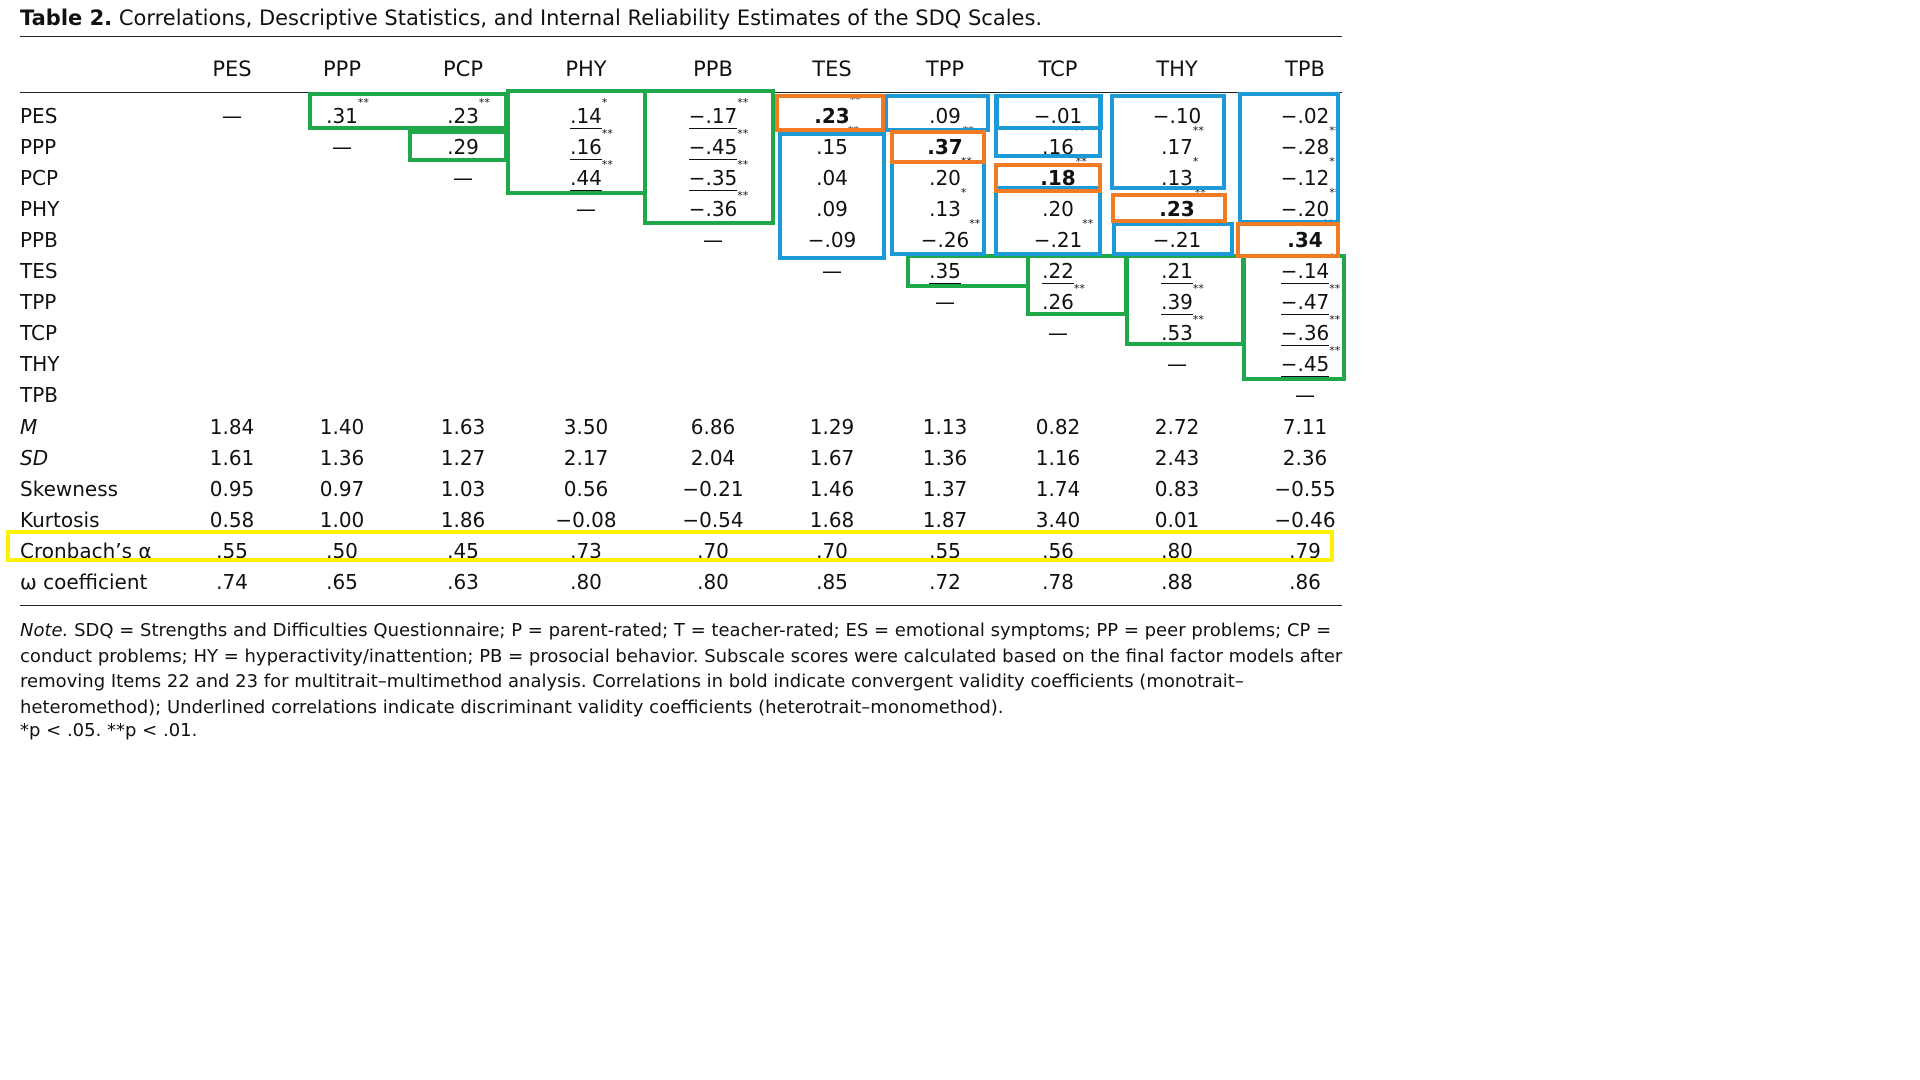 The image size is (1920, 1080). What do you see at coordinates (1063, 172) in the screenshot?
I see `correlation-value: .18 **` at bounding box center [1063, 172].